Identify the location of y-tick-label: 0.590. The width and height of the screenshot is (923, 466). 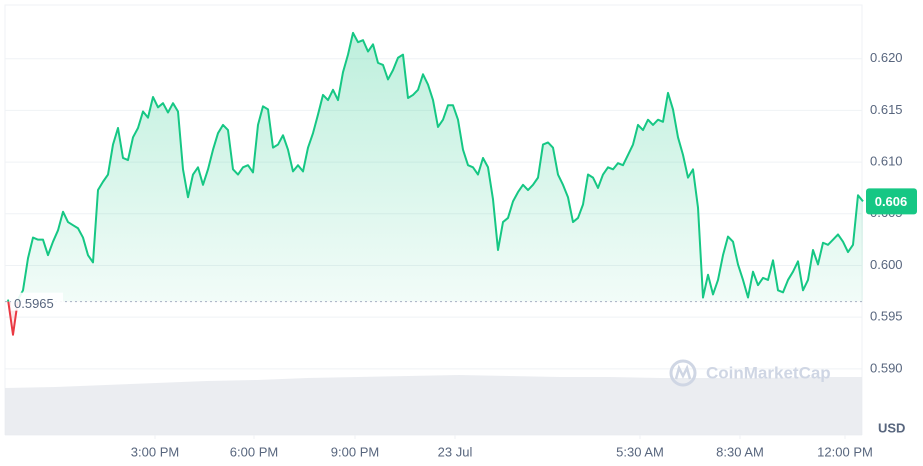
(886, 367).